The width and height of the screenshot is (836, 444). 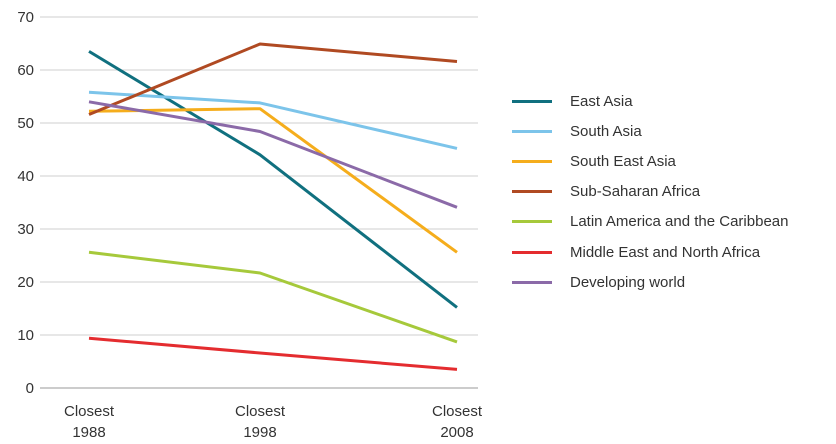 I want to click on x-tick-label: Closest 2008, so click(x=457, y=422).